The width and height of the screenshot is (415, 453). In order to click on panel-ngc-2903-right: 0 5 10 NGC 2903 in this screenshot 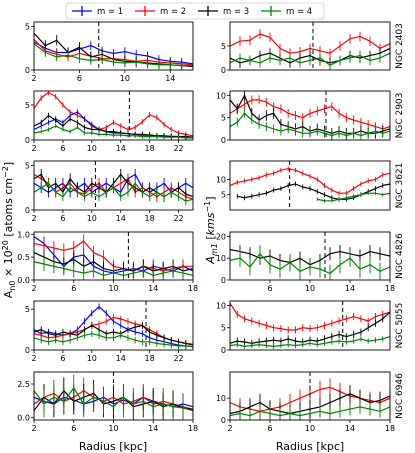, I will do `click(310, 117)`.